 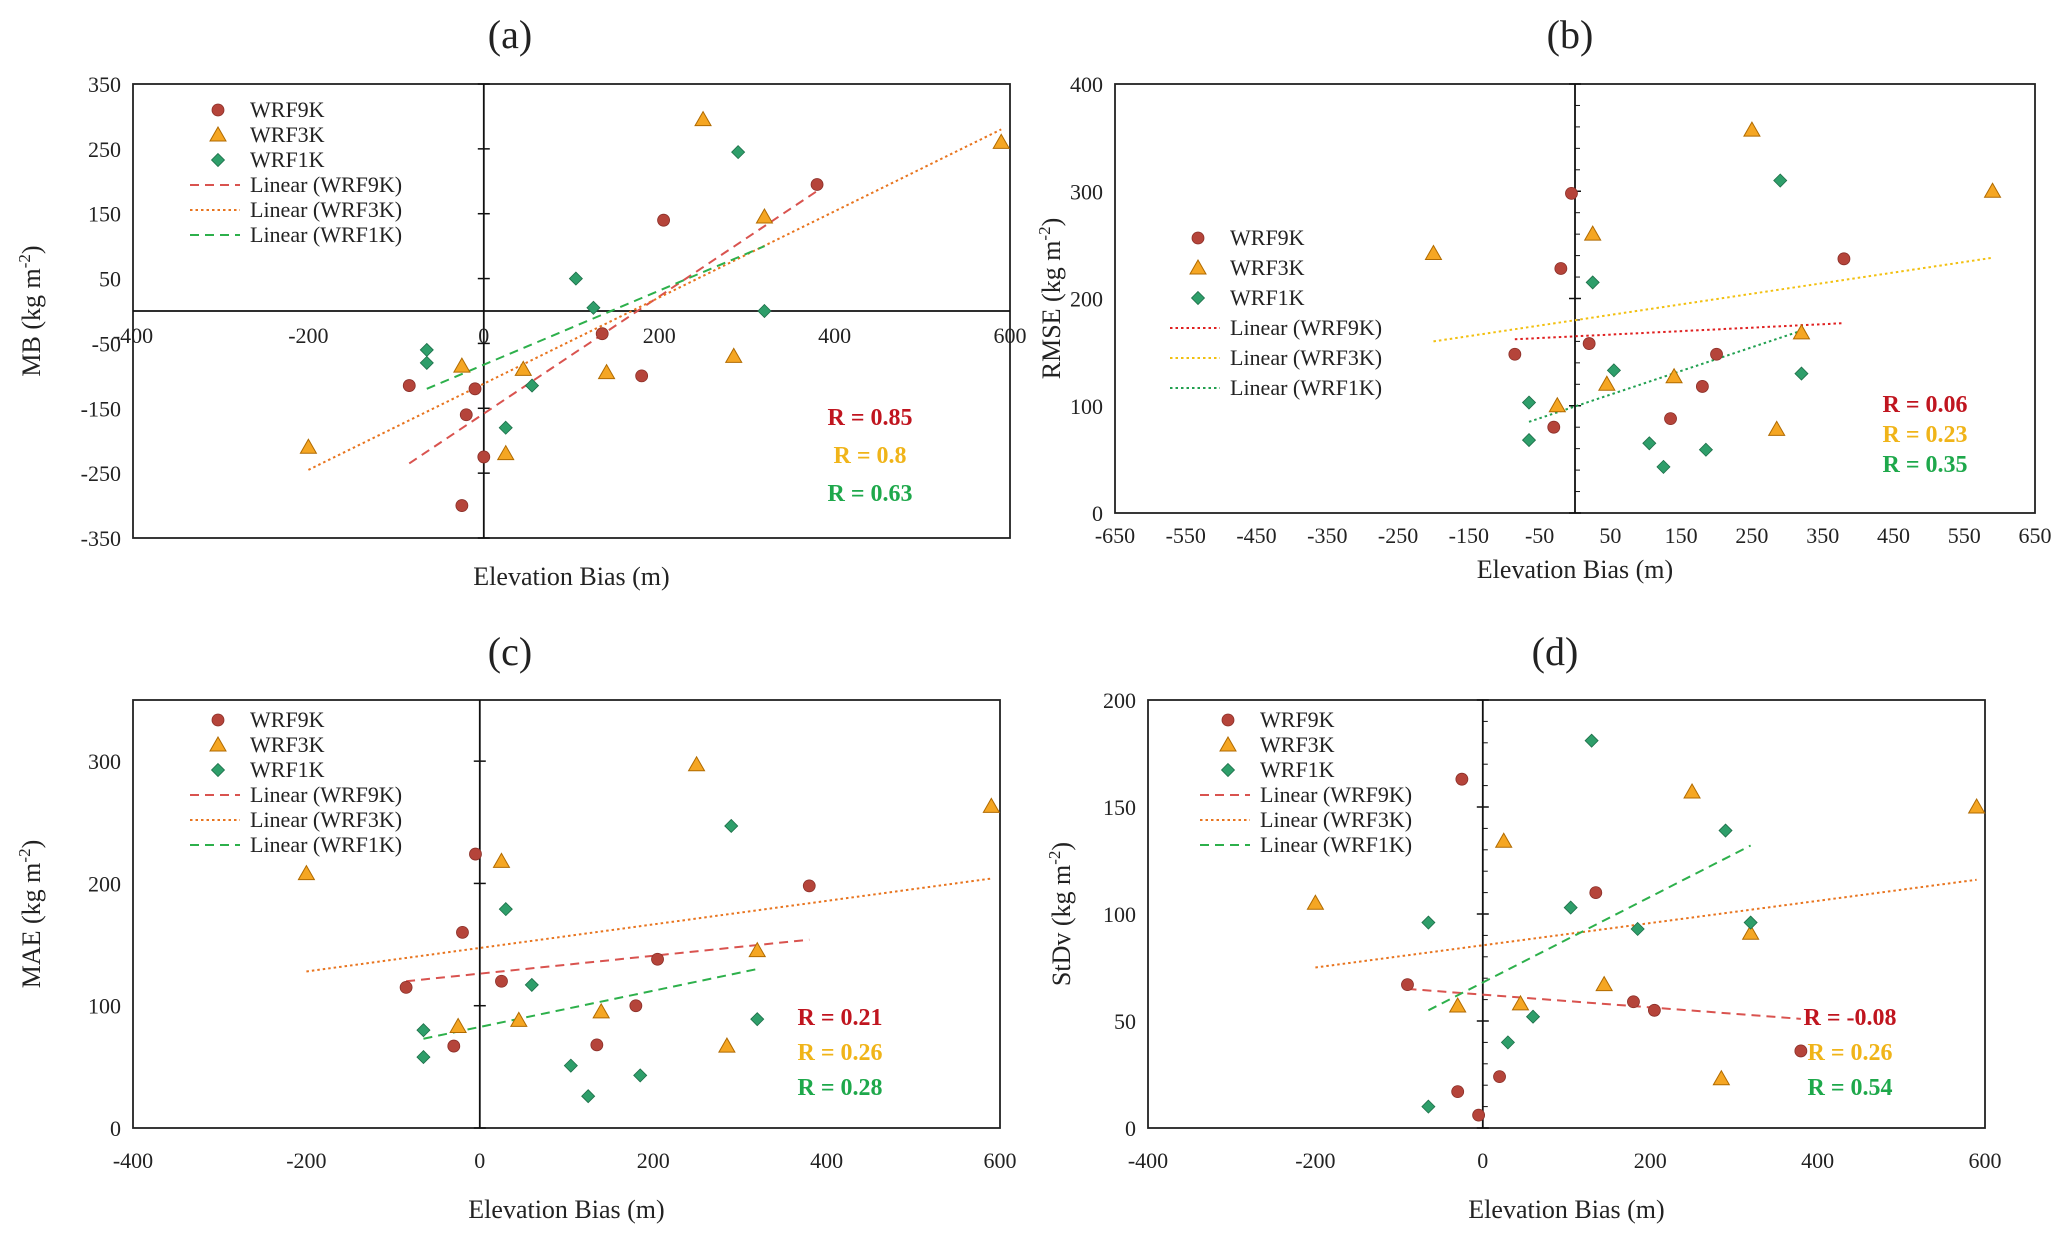 I want to click on plot-area-frame, so click(x=566, y=914).